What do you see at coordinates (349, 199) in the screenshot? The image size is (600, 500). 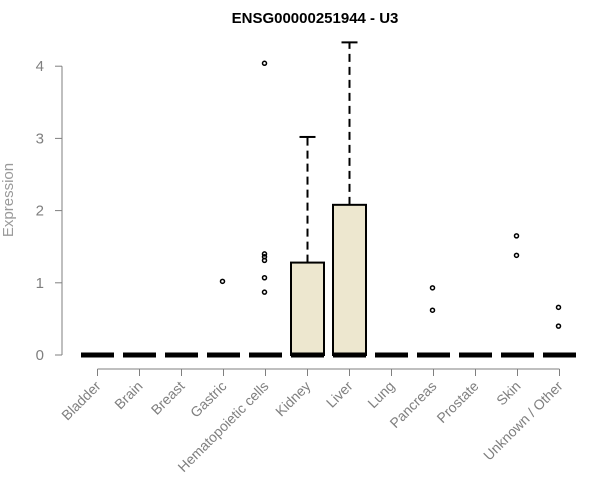 I see `box-liver` at bounding box center [349, 199].